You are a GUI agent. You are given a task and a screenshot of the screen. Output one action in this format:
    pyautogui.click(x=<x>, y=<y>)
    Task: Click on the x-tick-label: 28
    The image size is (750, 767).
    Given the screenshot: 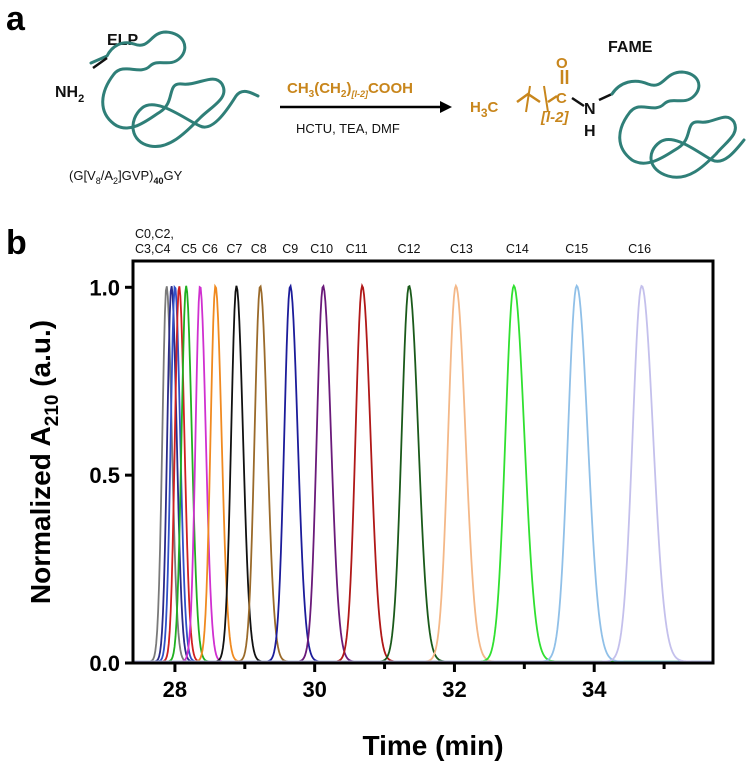 What is the action you would take?
    pyautogui.click(x=175, y=689)
    